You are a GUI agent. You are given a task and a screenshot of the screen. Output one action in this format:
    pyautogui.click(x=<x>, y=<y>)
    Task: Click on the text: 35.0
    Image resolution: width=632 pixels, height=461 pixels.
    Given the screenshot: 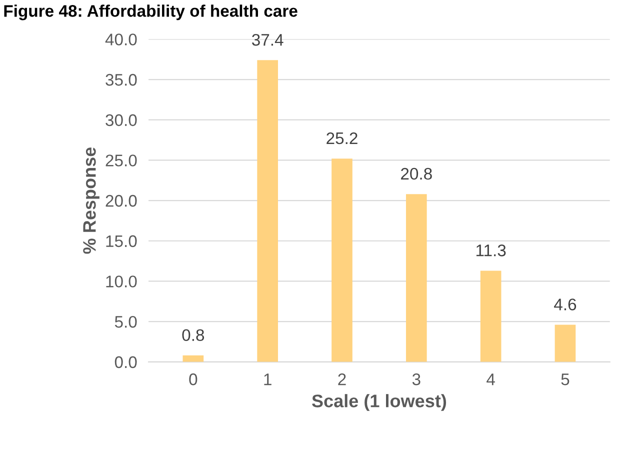 What is the action you would take?
    pyautogui.click(x=121, y=80)
    